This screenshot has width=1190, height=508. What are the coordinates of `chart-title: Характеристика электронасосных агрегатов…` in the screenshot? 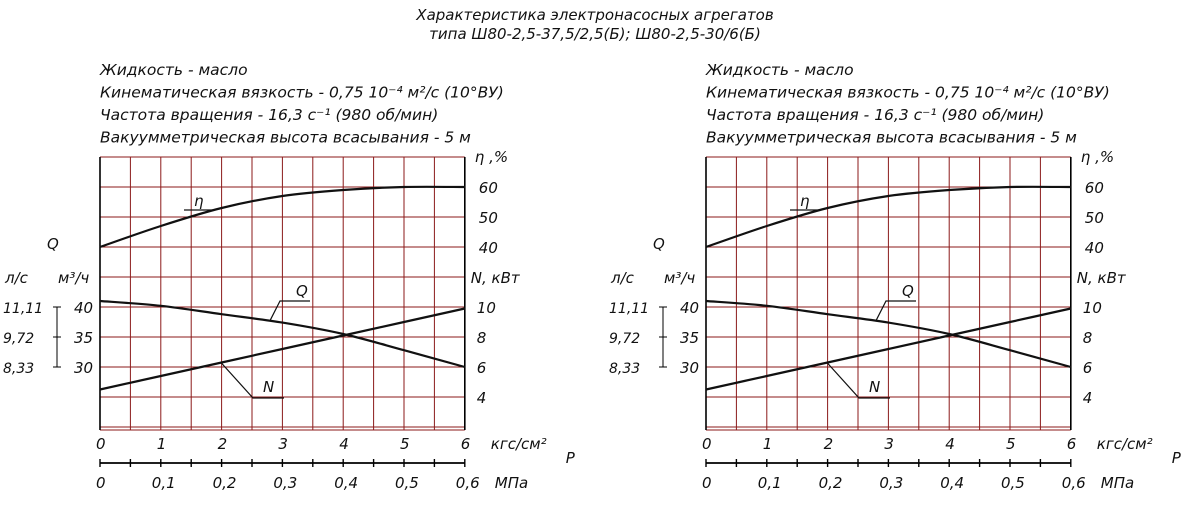 It's located at (595, 25).